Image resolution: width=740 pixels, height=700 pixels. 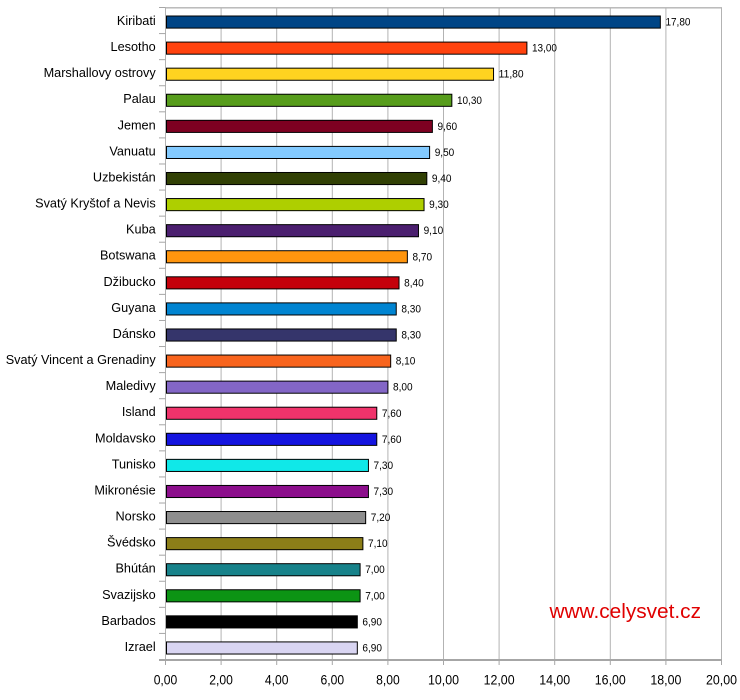 I want to click on svg-text: Kuba, so click(x=141, y=230).